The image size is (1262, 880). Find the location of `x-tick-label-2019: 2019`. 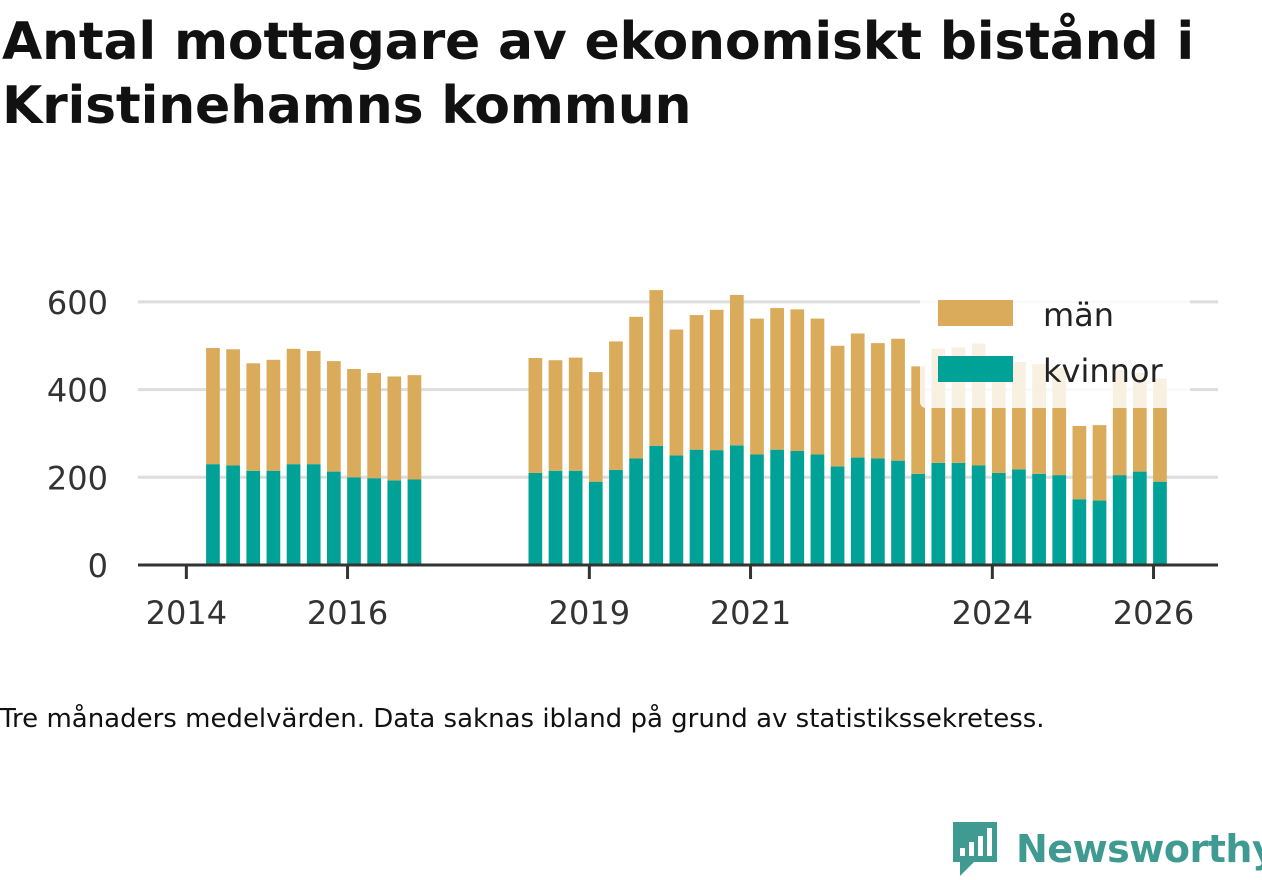

x-tick-label-2019: 2019 is located at coordinates (589, 613).